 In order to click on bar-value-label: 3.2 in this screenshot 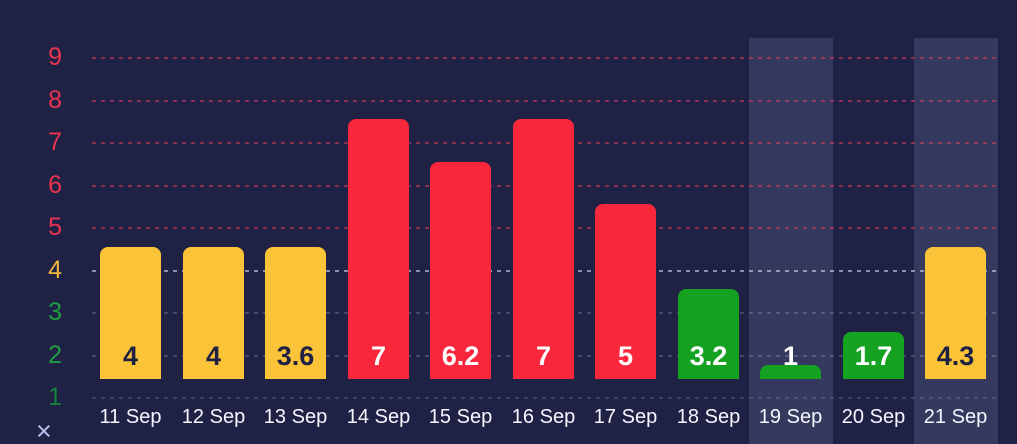, I will do `click(708, 356)`.